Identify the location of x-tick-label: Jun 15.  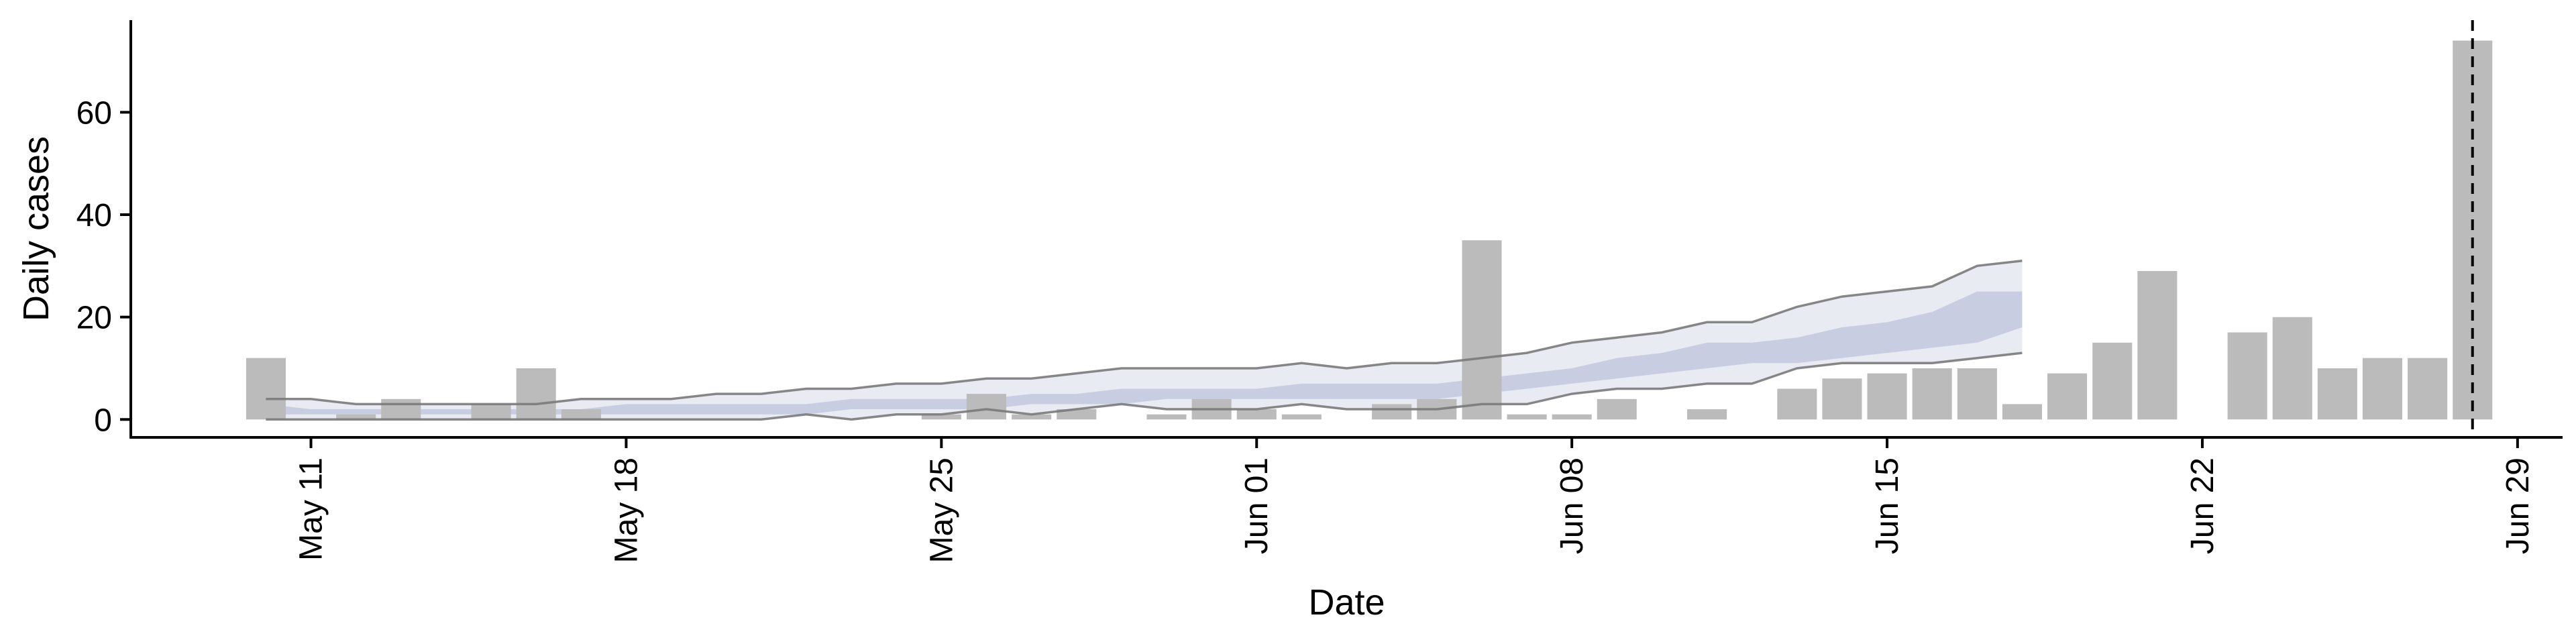
(1887, 506).